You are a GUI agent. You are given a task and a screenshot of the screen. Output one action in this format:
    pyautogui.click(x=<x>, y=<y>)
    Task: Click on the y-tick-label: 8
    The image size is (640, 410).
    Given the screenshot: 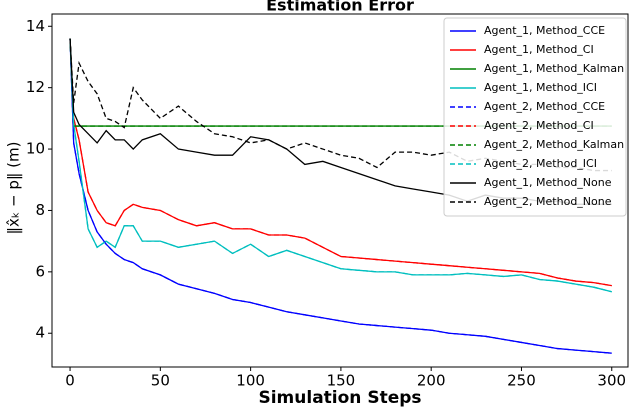 What is the action you would take?
    pyautogui.click(x=40, y=210)
    